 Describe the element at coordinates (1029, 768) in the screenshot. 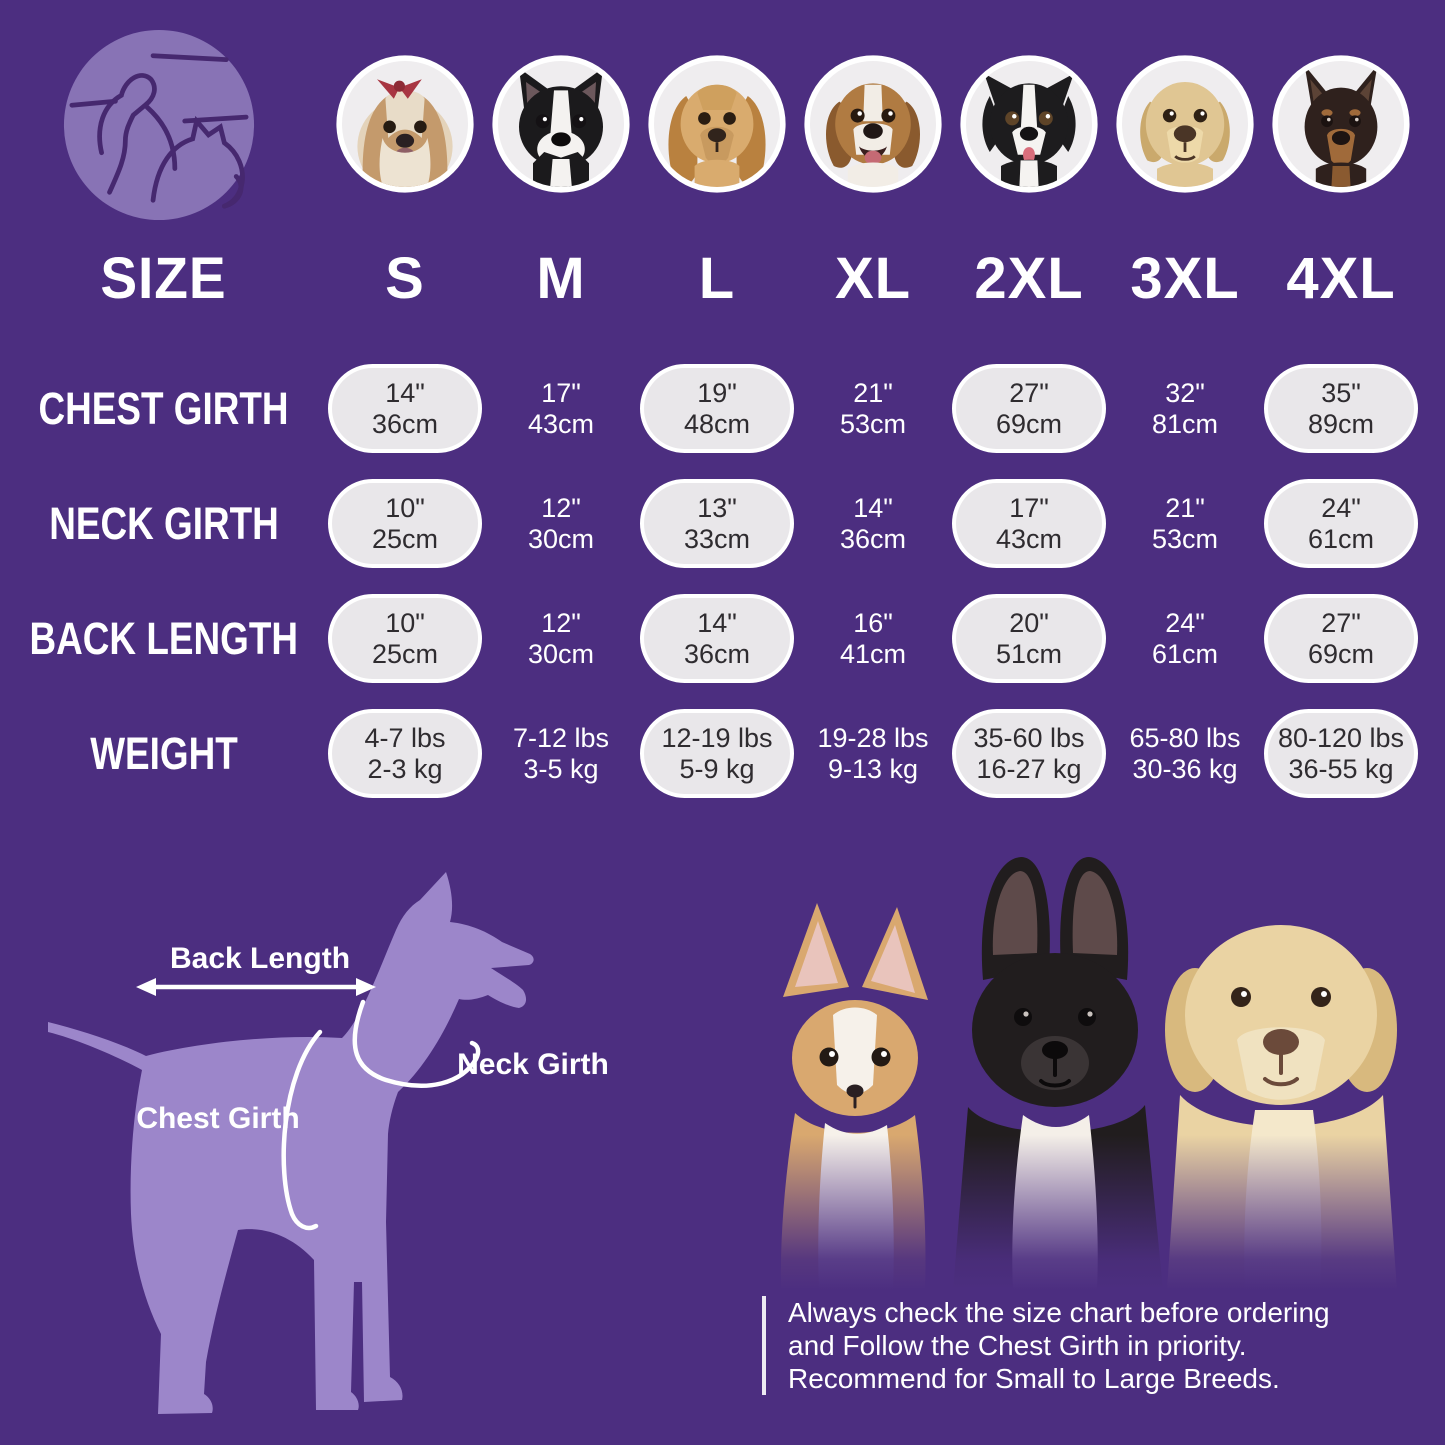

I see `value-kg: 16-27 kg` at that location.